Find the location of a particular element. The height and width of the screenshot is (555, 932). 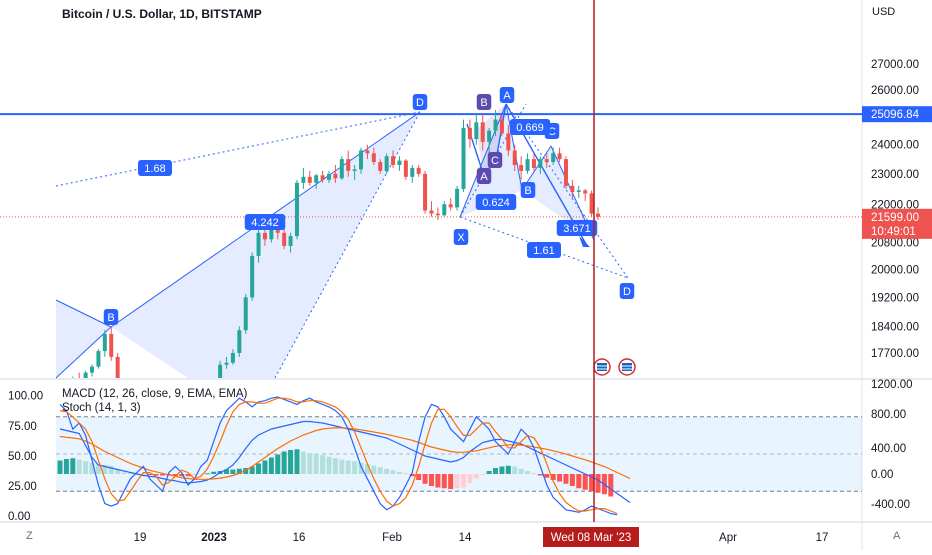

price-tick-label: 20800.00 is located at coordinates (895, 244).